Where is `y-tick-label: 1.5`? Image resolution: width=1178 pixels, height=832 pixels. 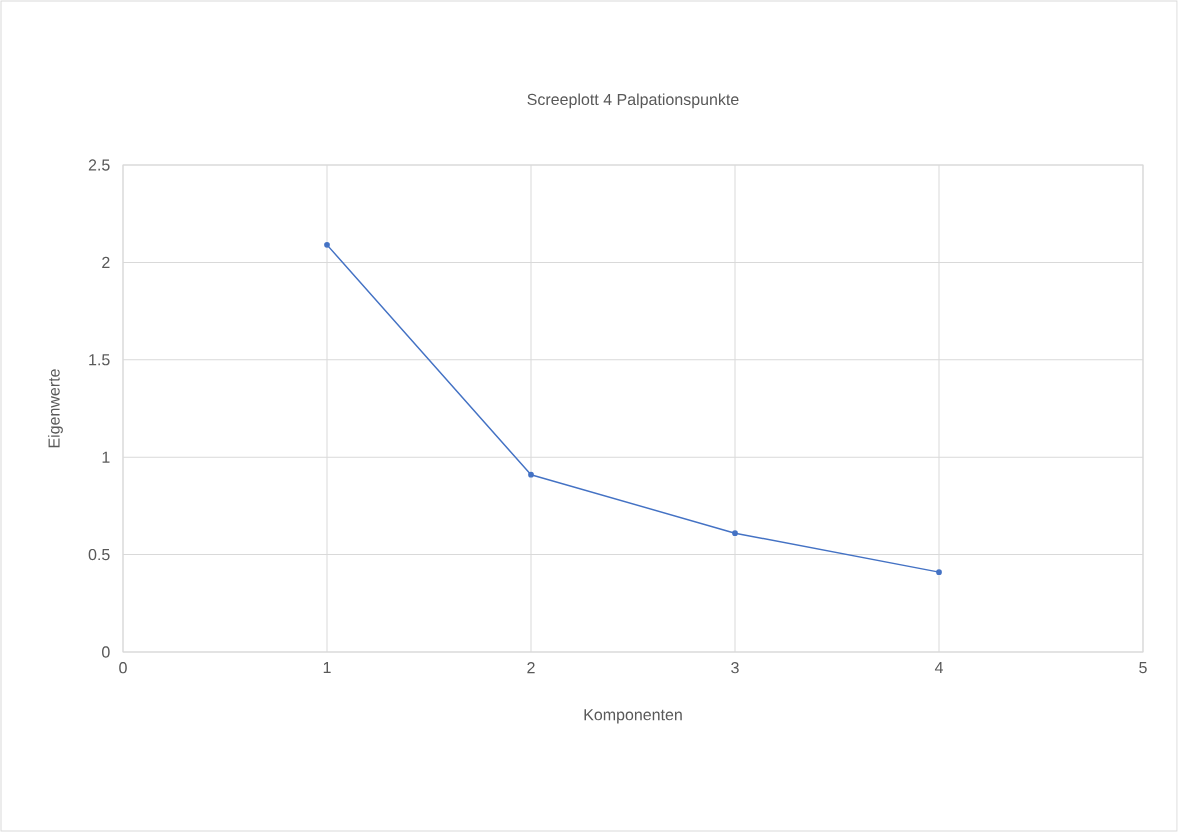 y-tick-label: 1.5 is located at coordinates (99, 360).